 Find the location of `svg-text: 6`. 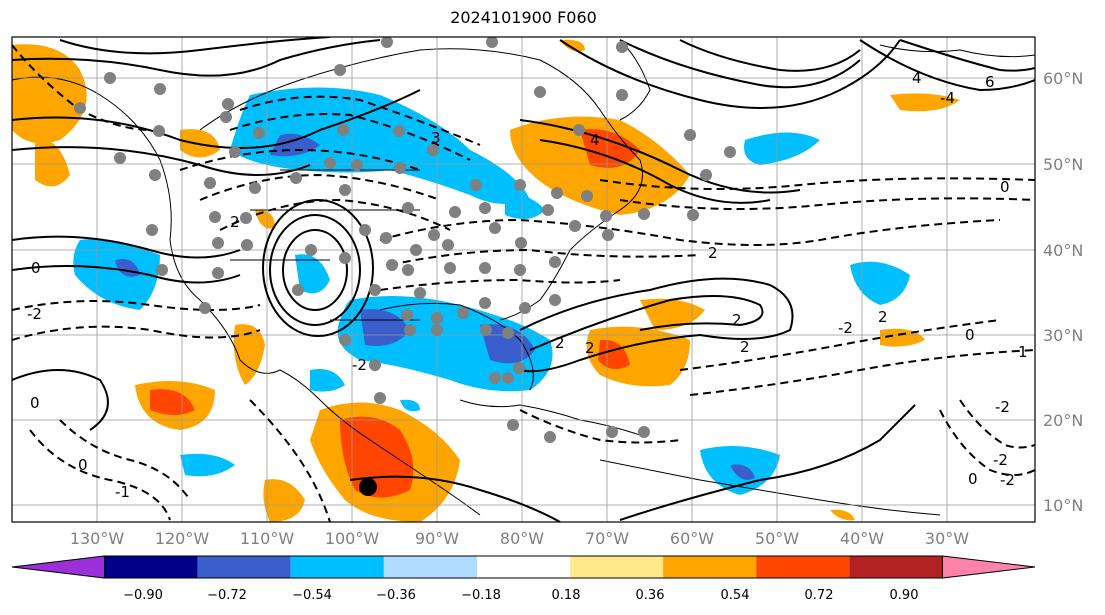

svg-text: 6 is located at coordinates (990, 82).